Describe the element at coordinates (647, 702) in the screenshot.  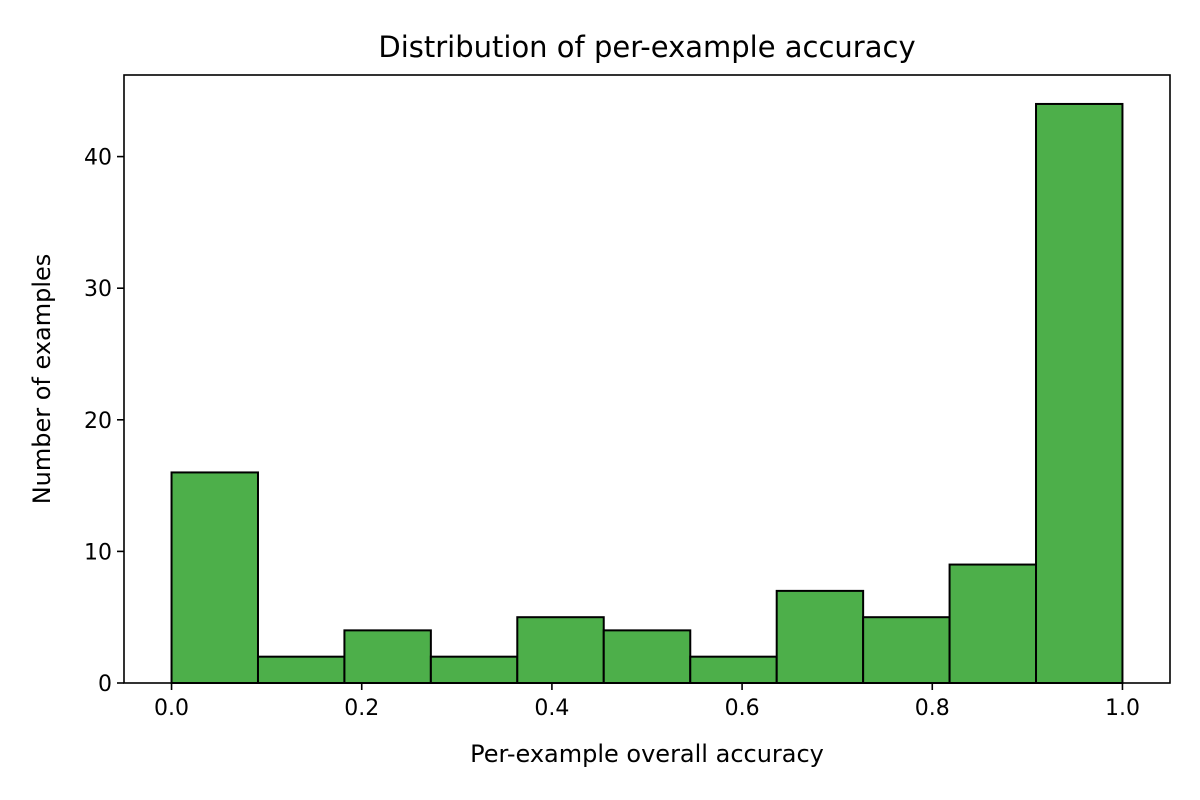
I see `x-ticks-group: 0.0 0.2 0.4 0.6 0.8 1.0` at that location.